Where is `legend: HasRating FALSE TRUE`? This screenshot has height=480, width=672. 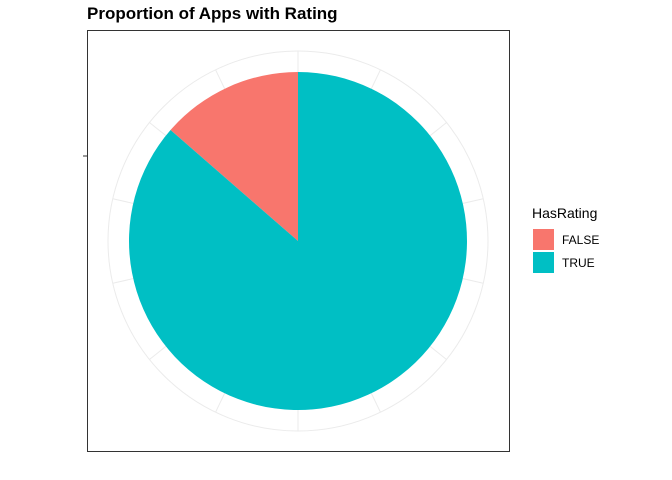
legend: HasRating FALSE TRUE is located at coordinates (565, 239).